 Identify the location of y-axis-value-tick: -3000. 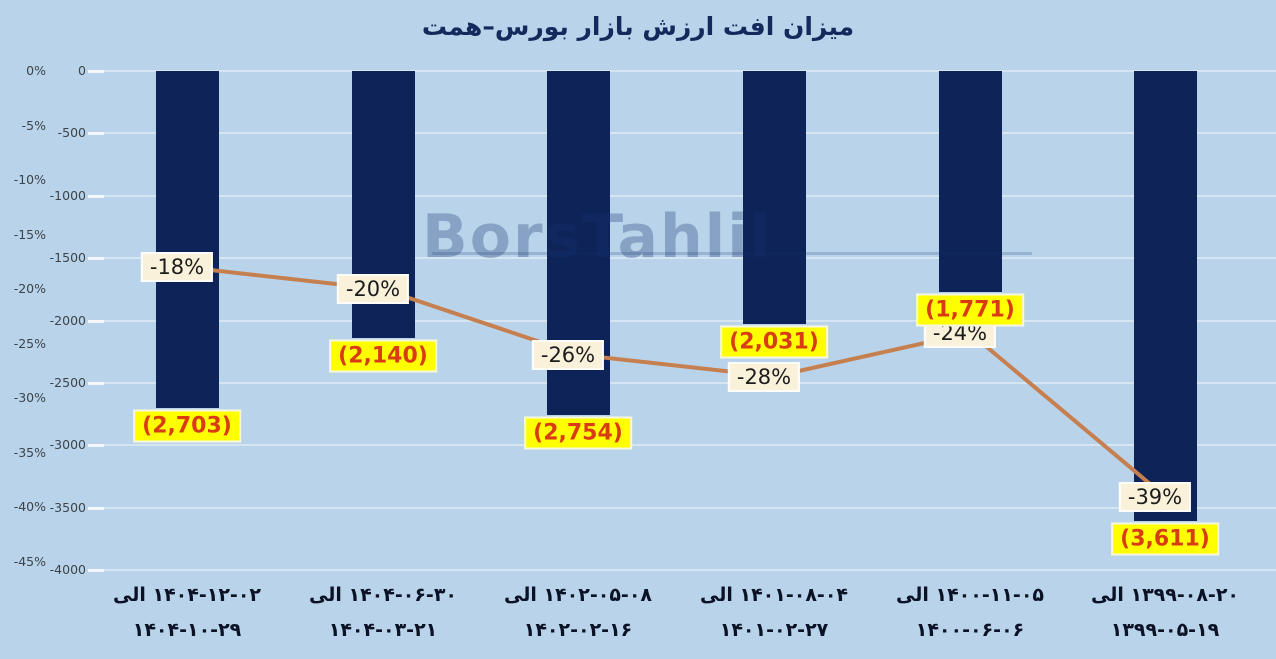
(67, 445).